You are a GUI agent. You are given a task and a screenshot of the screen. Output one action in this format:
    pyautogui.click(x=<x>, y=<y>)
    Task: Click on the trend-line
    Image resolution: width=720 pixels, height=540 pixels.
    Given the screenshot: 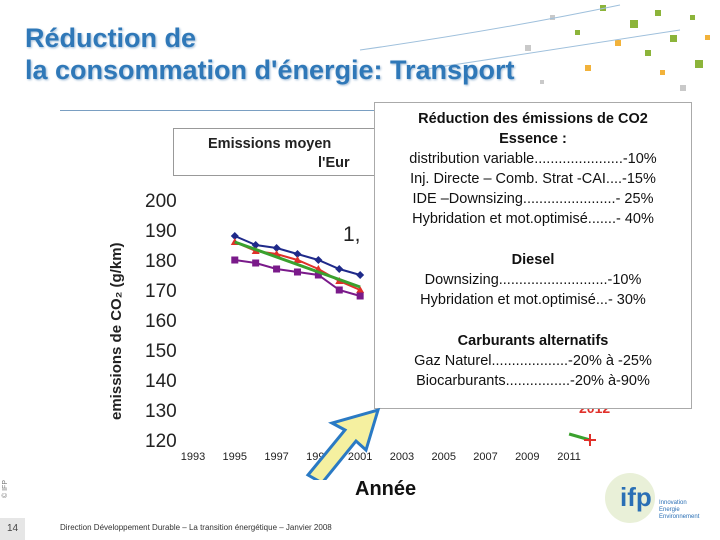 What is the action you would take?
    pyautogui.click(x=297, y=264)
    